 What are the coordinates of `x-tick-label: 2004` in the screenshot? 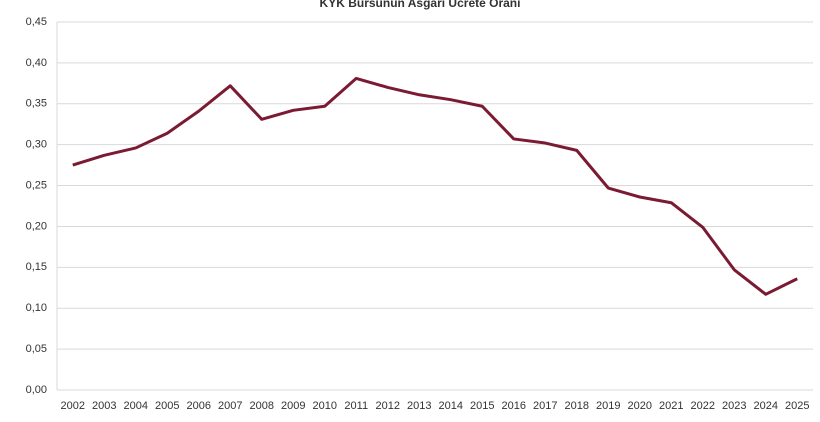 It's located at (136, 406).